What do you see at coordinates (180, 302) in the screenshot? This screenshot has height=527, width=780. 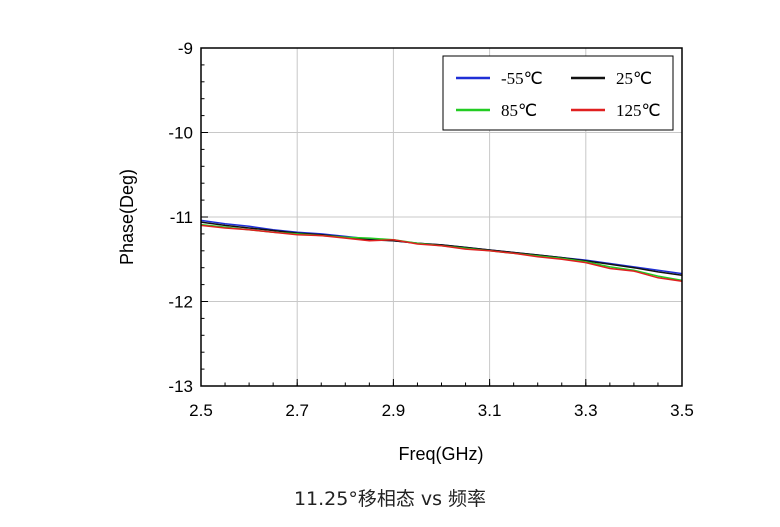 I see `y-tick-label: -12` at bounding box center [180, 302].